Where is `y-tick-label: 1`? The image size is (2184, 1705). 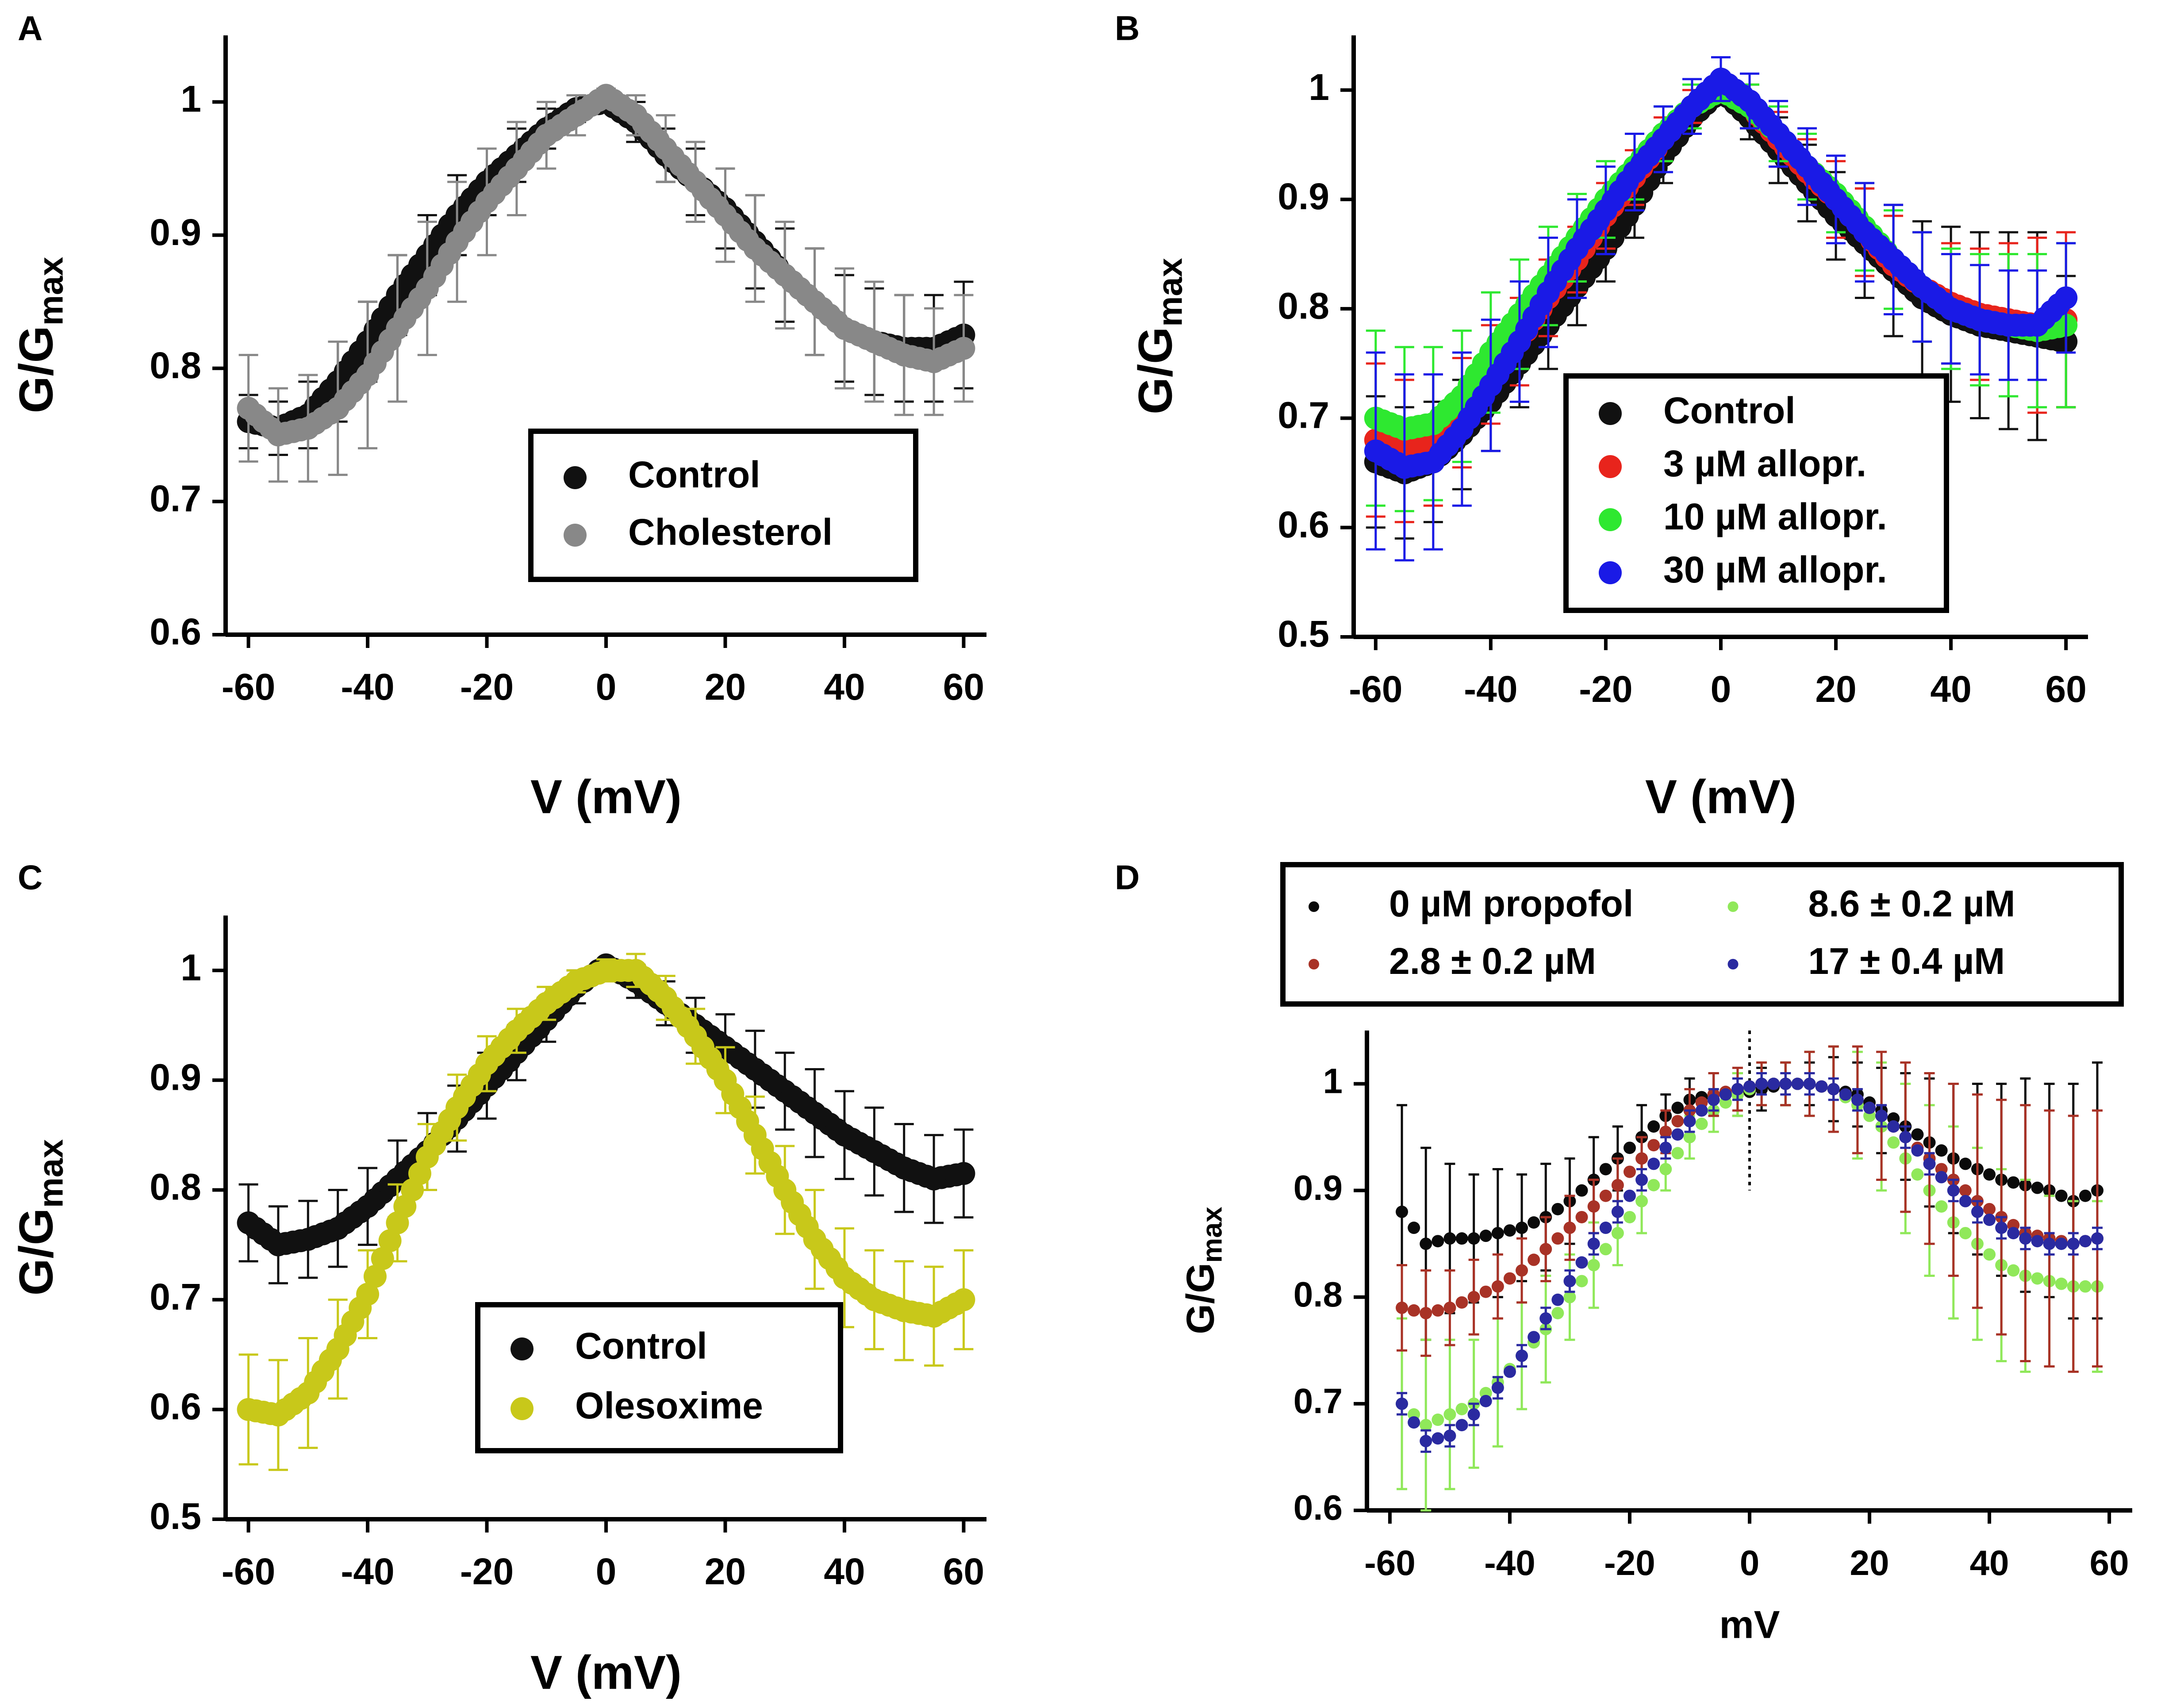
y-tick-label: 1 is located at coordinates (190, 967).